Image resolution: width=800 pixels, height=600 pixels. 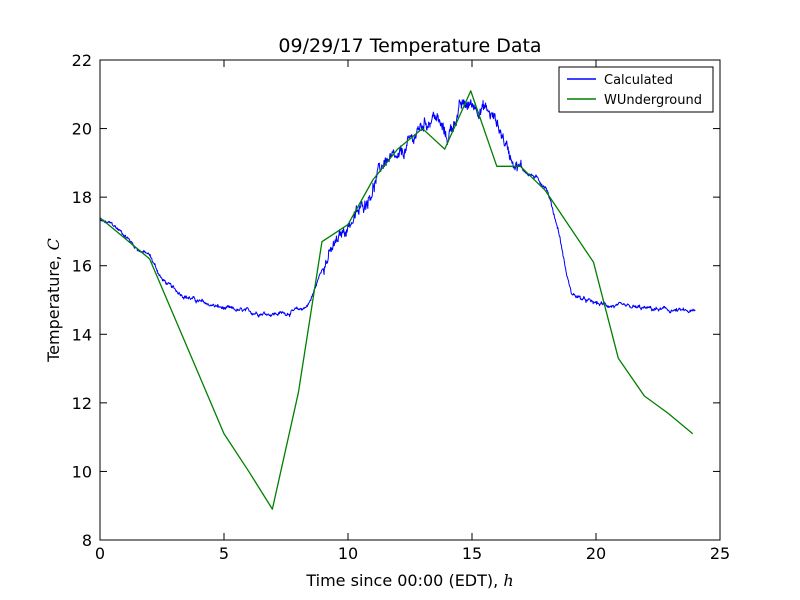 What do you see at coordinates (404, 580) in the screenshot?
I see `x-axis-label-text: Time since 00:00 (EDT),` at bounding box center [404, 580].